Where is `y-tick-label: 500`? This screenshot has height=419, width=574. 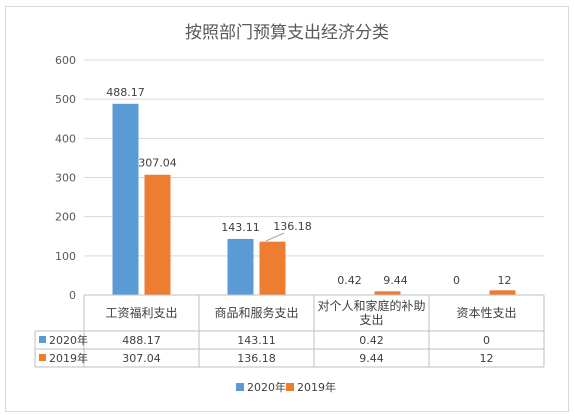 y-tick-label: 500 is located at coordinates (65, 99).